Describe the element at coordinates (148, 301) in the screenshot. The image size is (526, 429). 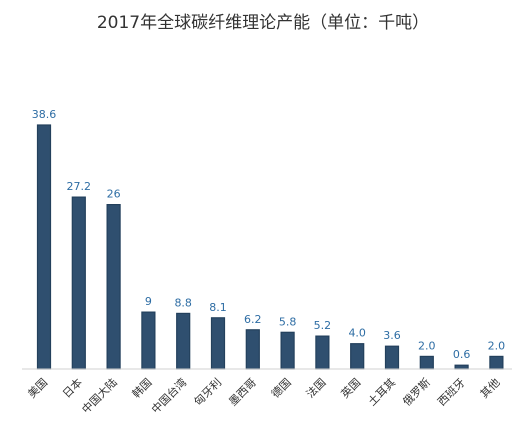
I see `value-label-3: 9` at that location.